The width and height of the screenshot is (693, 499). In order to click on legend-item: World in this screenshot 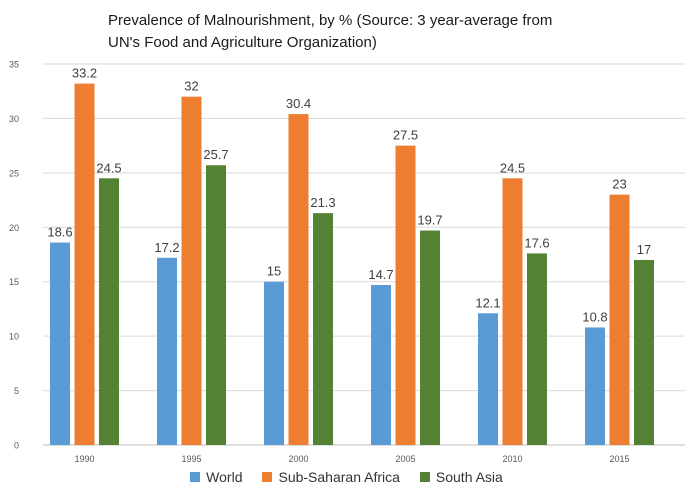, I will do `click(216, 477)`.